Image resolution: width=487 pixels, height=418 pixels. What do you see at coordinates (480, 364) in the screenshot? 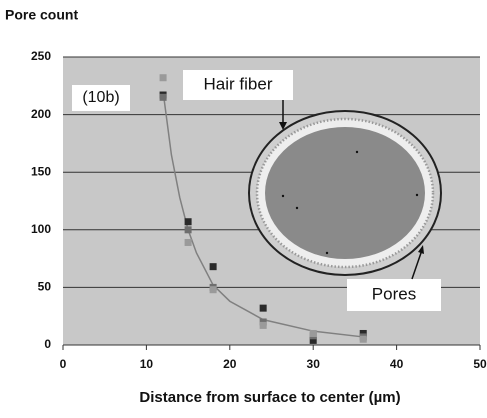
I see `x-tick-label: 50` at bounding box center [480, 364].